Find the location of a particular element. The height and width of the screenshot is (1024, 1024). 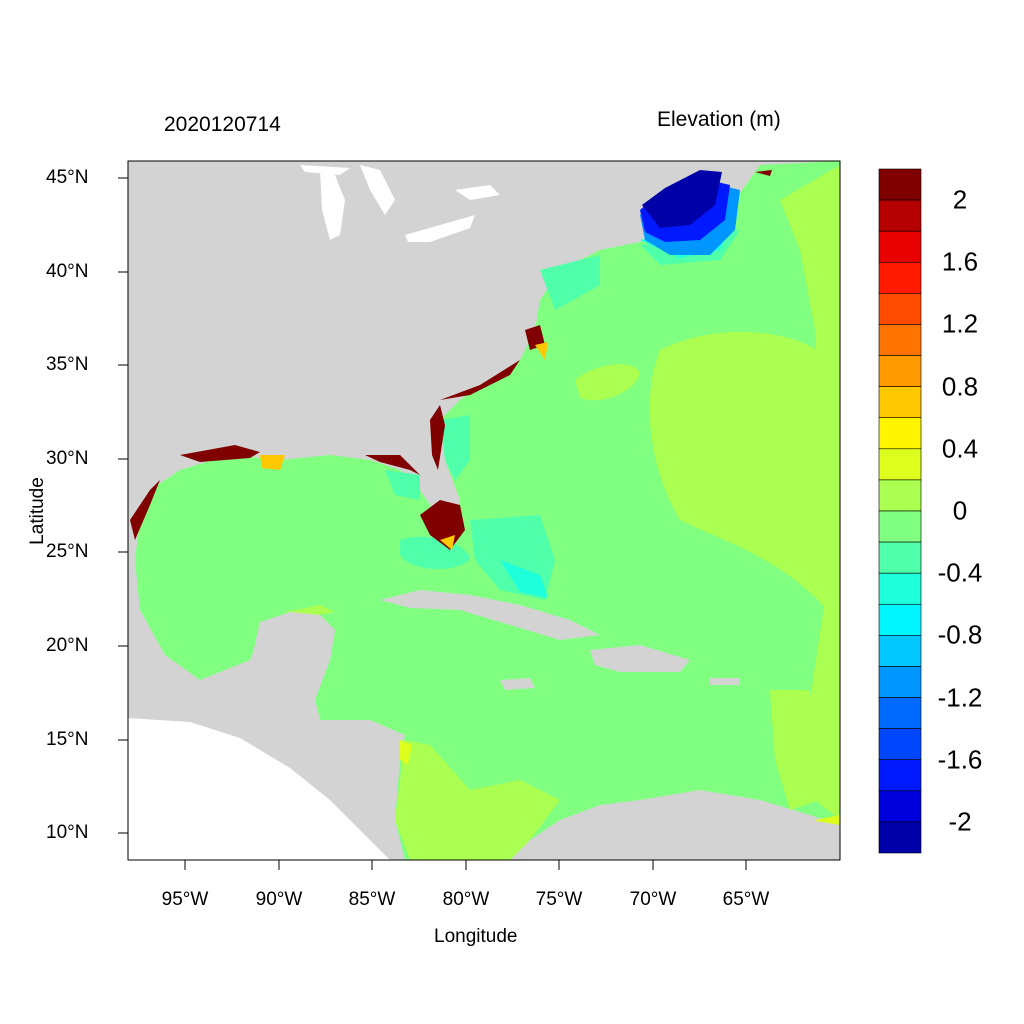

colorbar-labels: 2 1.6 1.2 0.8 0.4 0 -0.4 -0.8 -1.2 -1.6 -2 is located at coordinates (960, 512).